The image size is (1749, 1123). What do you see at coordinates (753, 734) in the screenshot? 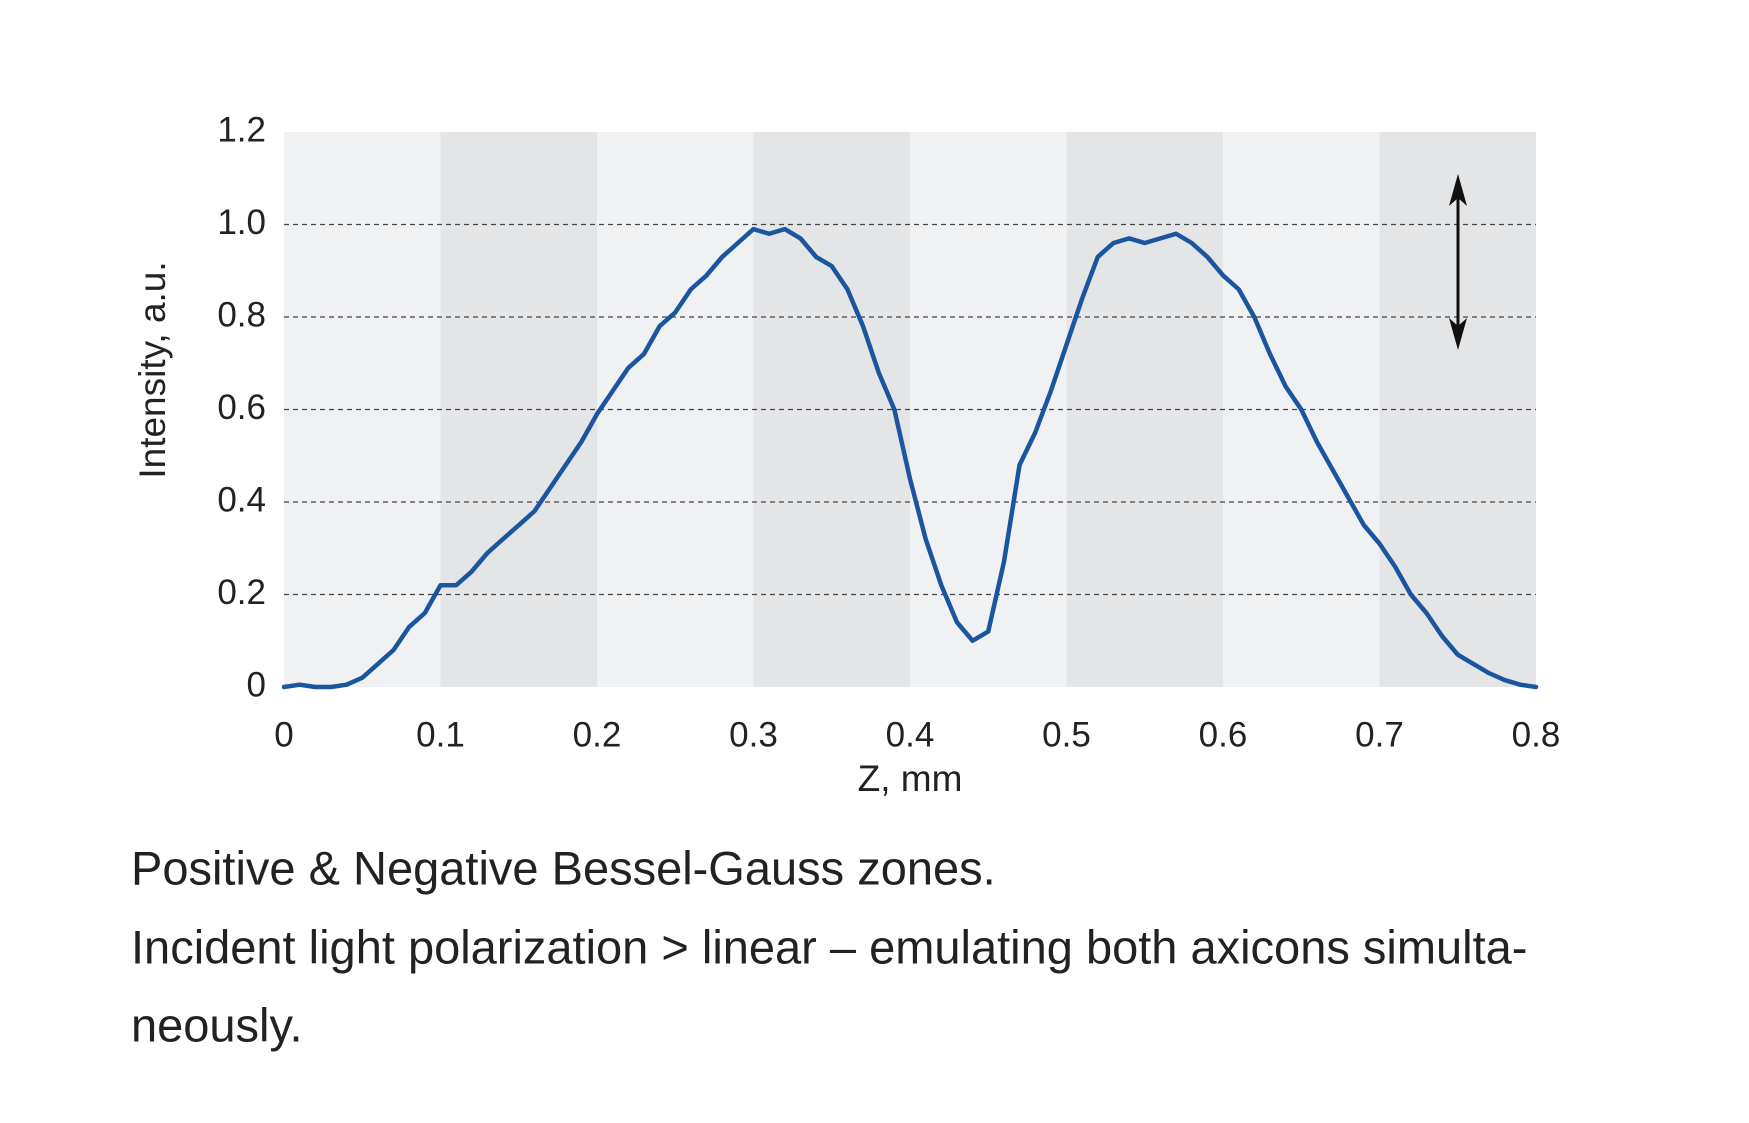
I see `x-tick-label: 0.3` at bounding box center [753, 734].